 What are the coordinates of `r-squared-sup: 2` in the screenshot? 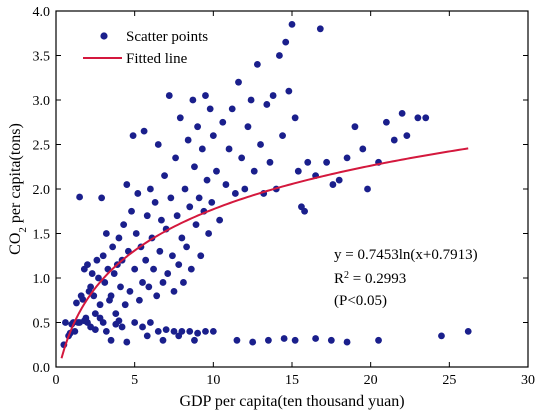 It's located at (346, 275).